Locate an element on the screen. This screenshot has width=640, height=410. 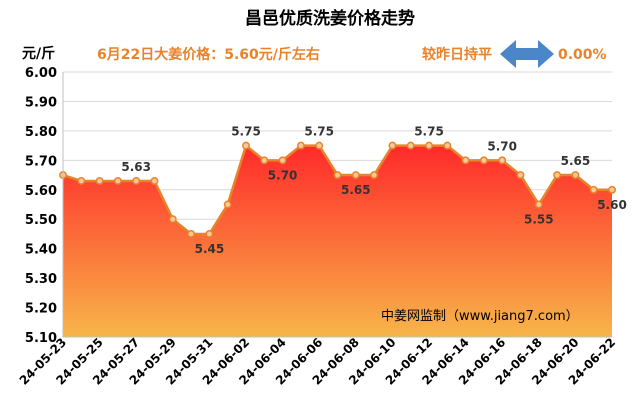
y-axis-ticks: 5.10 5.20 5.30 5.40 5.50 5.60 5.70 5.80 5.90 6.00 is located at coordinates (41, 206).